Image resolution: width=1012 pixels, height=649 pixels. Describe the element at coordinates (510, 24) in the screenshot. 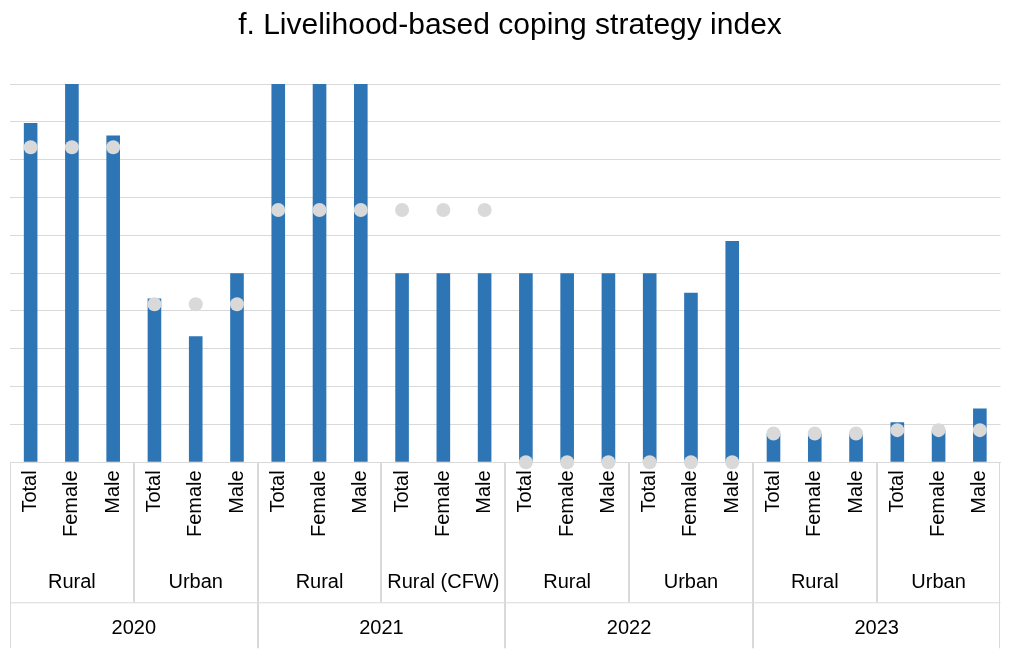

I see `chart-title: f. Livelihood-based coping strategy index` at that location.